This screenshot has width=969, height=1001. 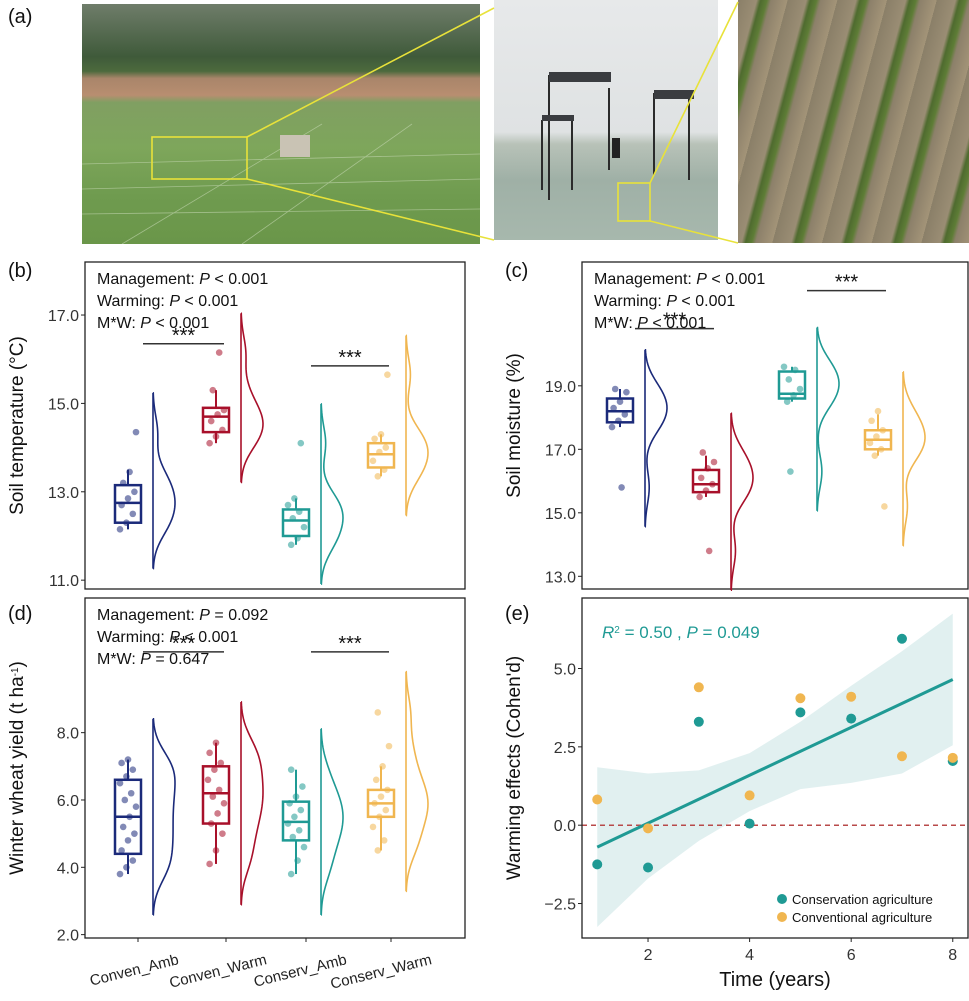 I want to click on y-tick-label: 17.0, so click(x=63, y=316).